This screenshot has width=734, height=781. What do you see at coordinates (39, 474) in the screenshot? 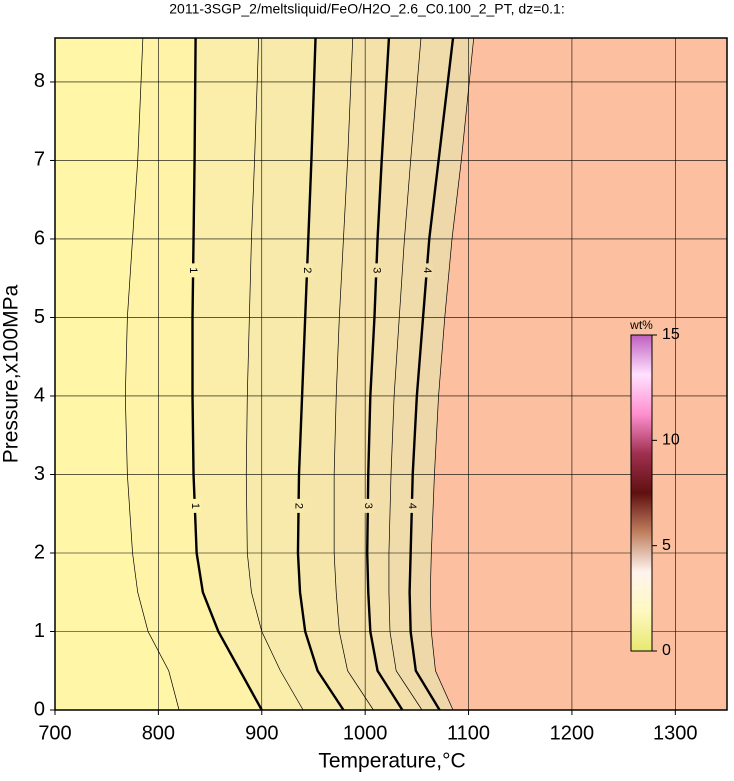
I see `y-tick-label: 3` at bounding box center [39, 474].